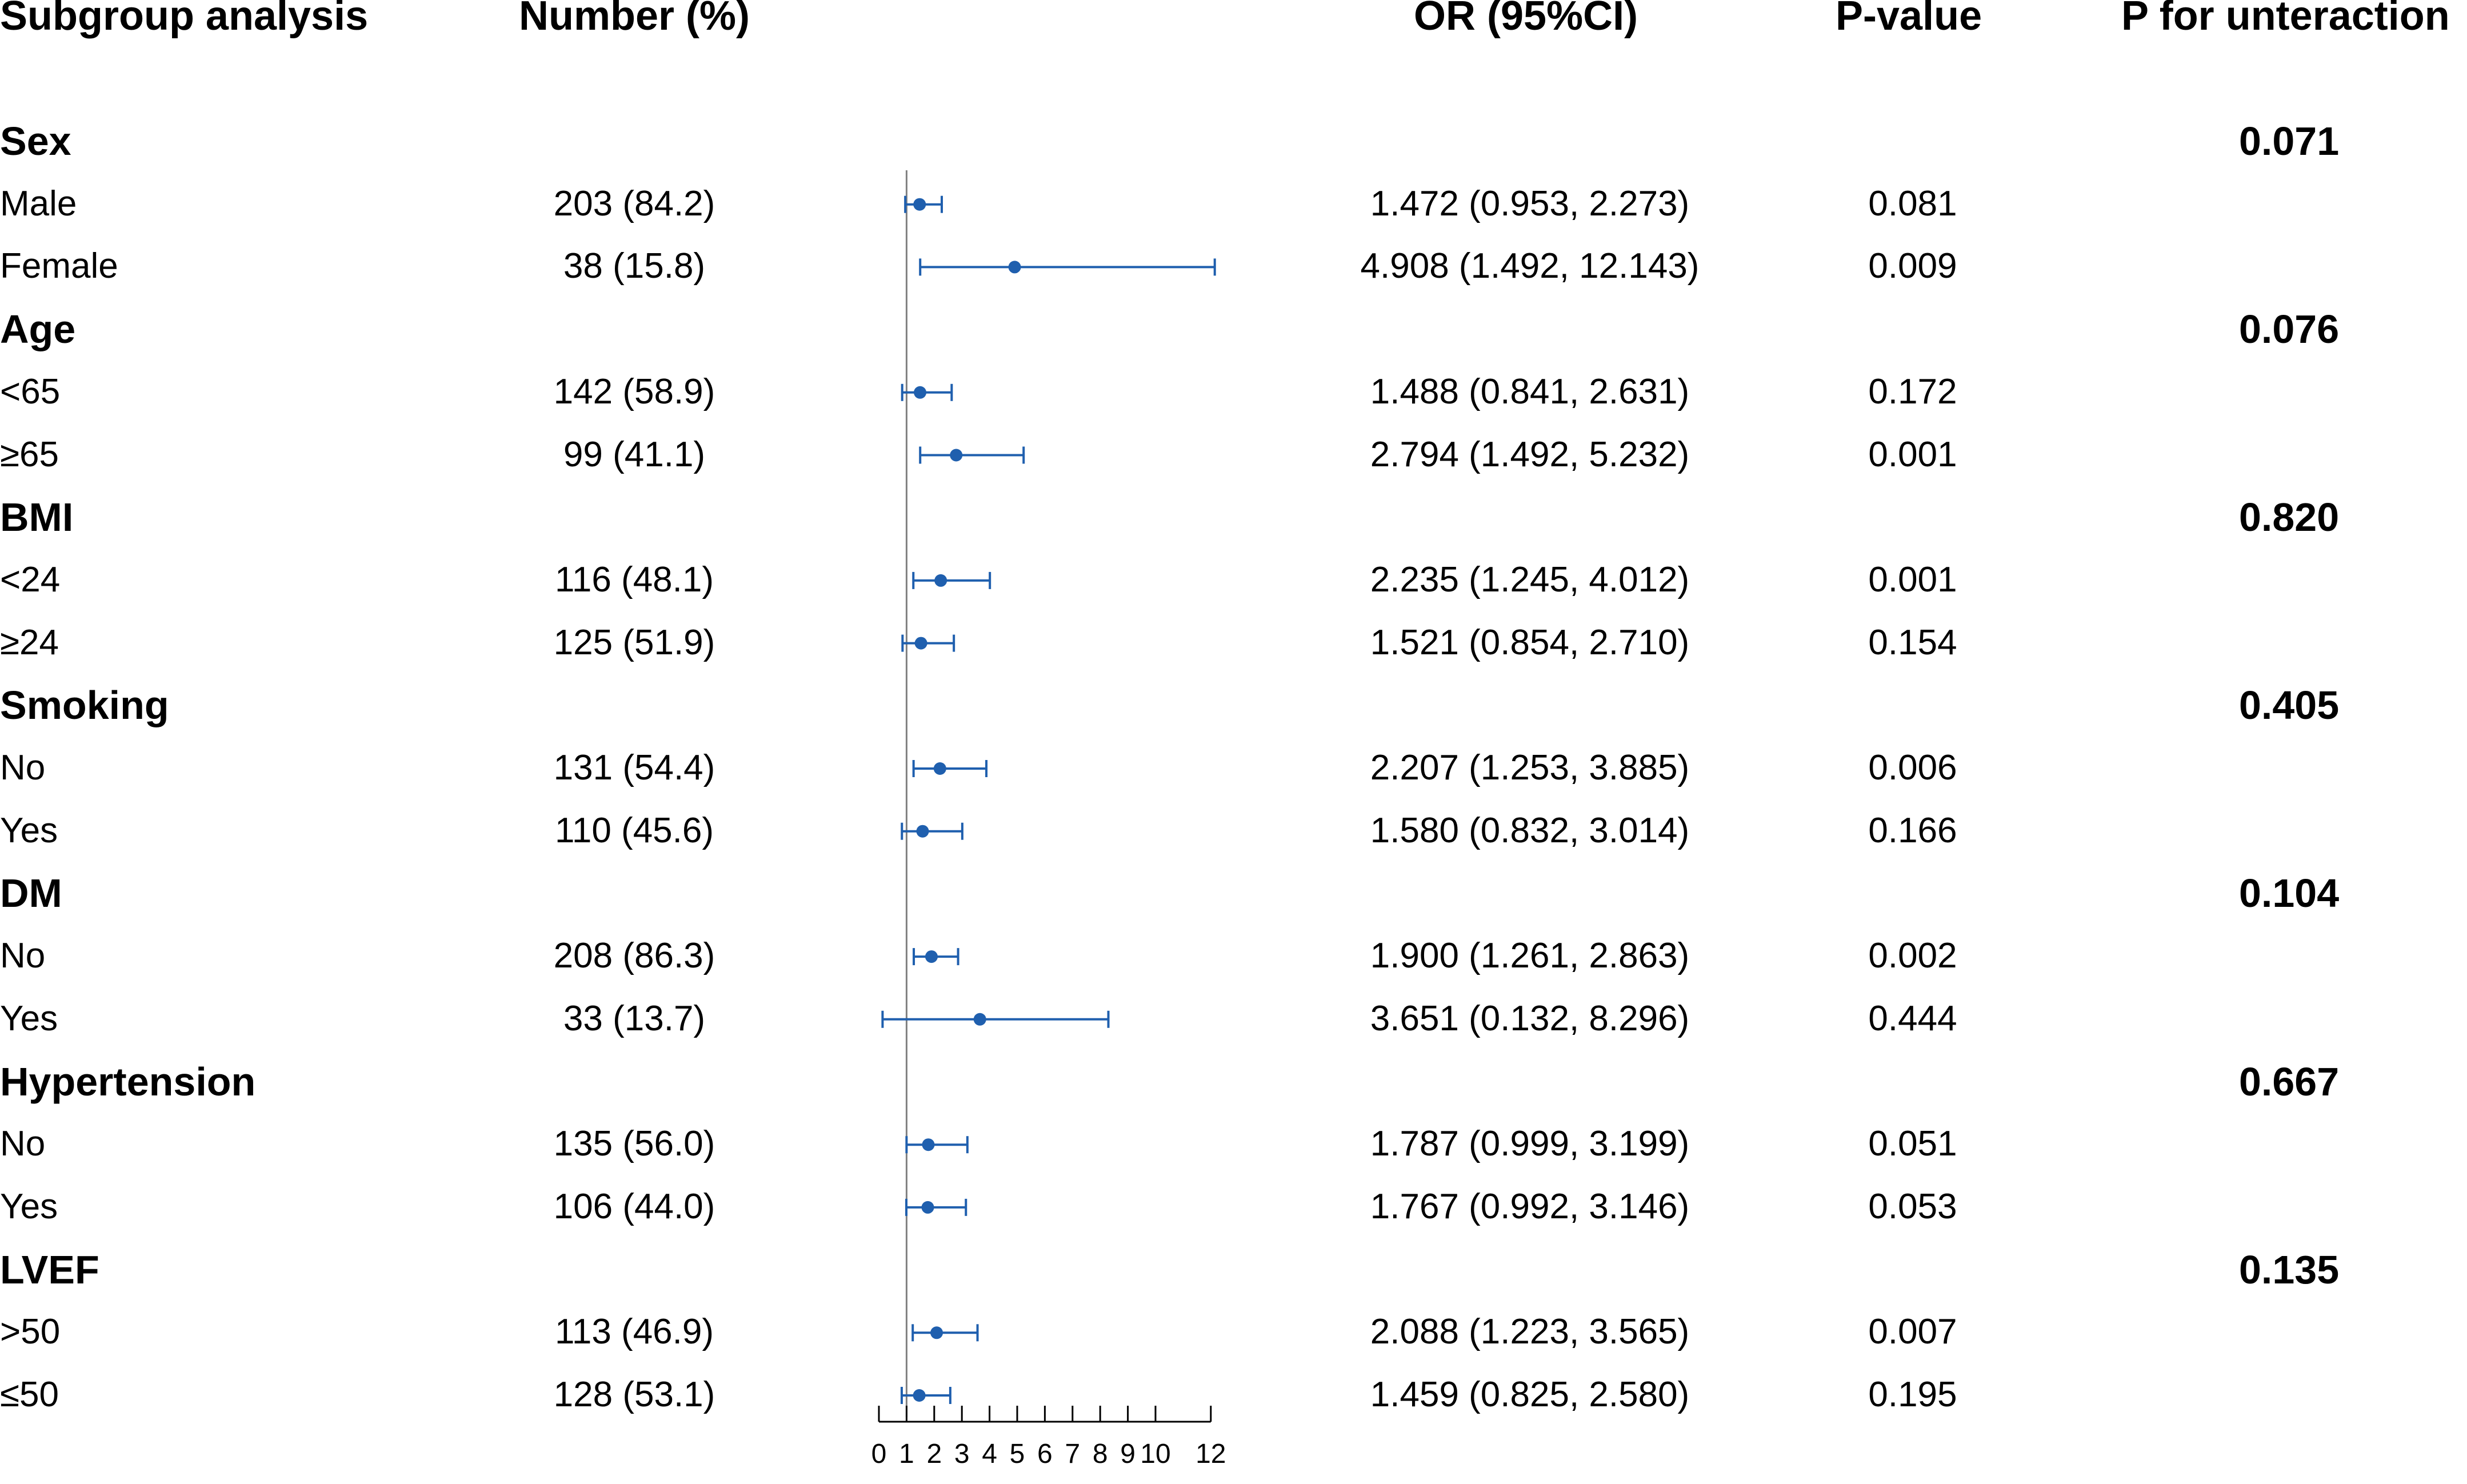  Describe the element at coordinates (1912, 1332) in the screenshot. I see `p-value-cell: 0.007` at that location.